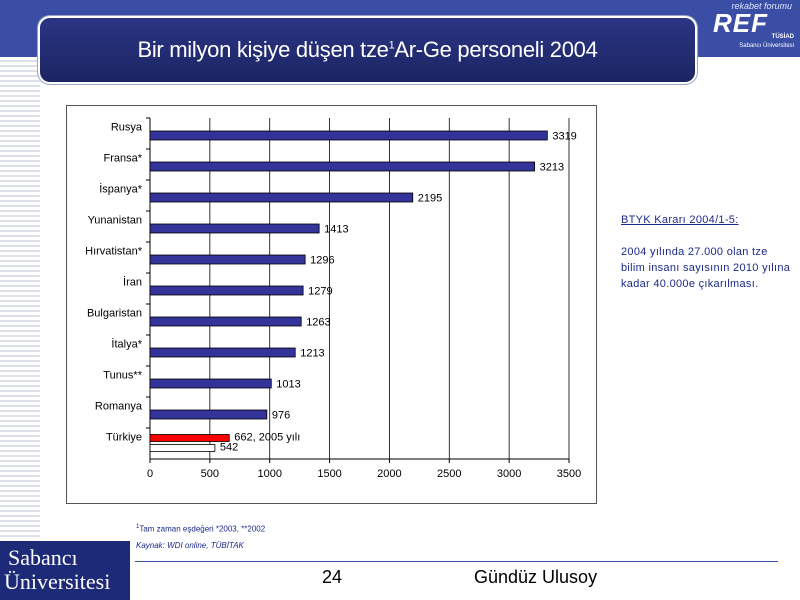 The width and height of the screenshot is (800, 600). What do you see at coordinates (190, 545) in the screenshot?
I see `footnote-source: Kaynak: WDI online, TÜBİTAK` at bounding box center [190, 545].